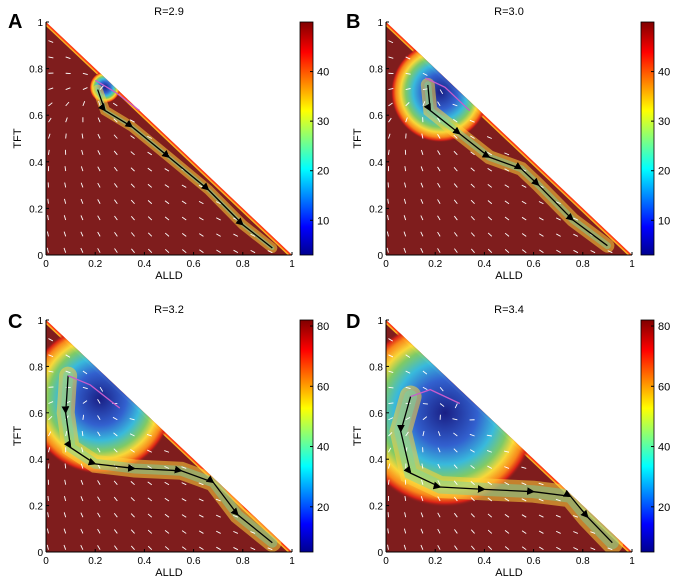  Describe the element at coordinates (376, 209) in the screenshot. I see `y-tick-label: 0.2` at that location.